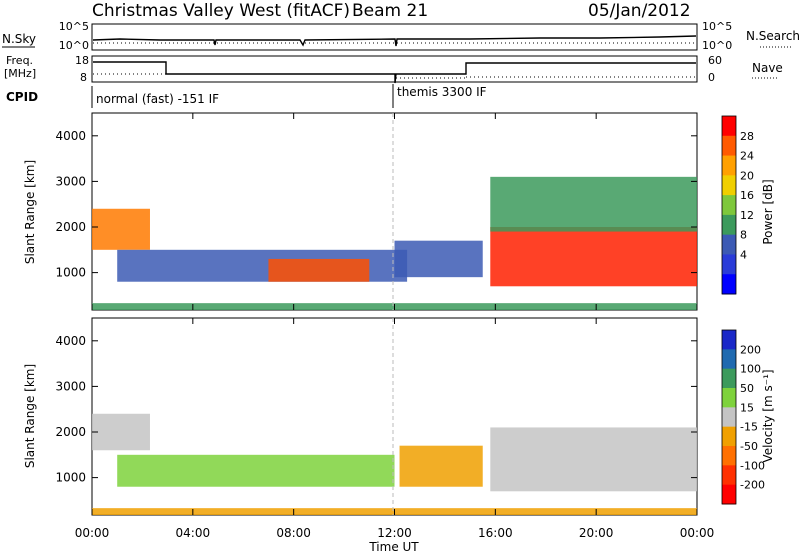 This screenshot has width=800, height=554. Describe the element at coordinates (737, 205) in the screenshot. I see `power-colorbar: 28 24 20 16 12 8 4` at that location.